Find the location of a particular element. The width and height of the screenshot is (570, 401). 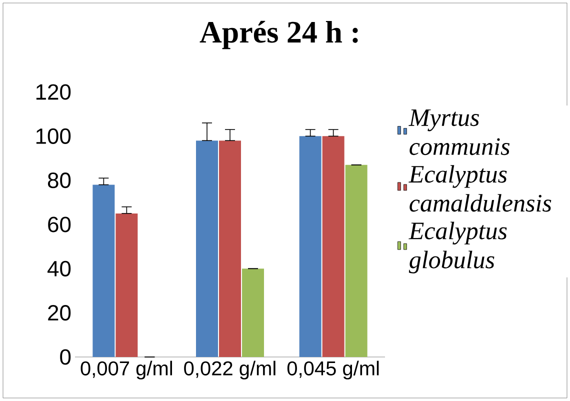

y-tick-label: 60 is located at coordinates (59, 224).